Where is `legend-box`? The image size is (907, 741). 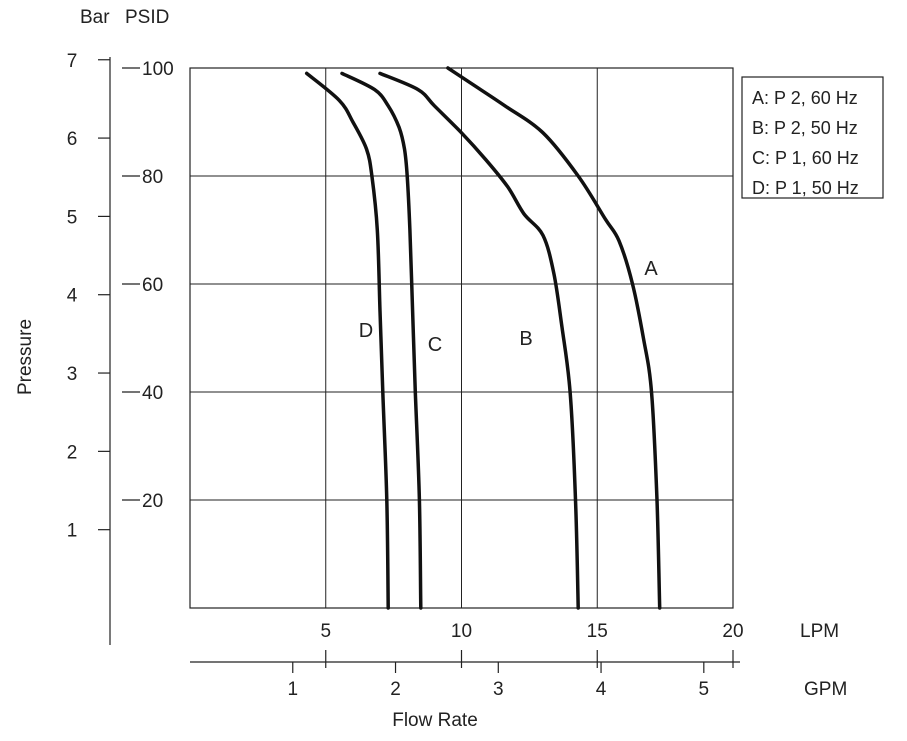
legend-box is located at coordinates (812, 137).